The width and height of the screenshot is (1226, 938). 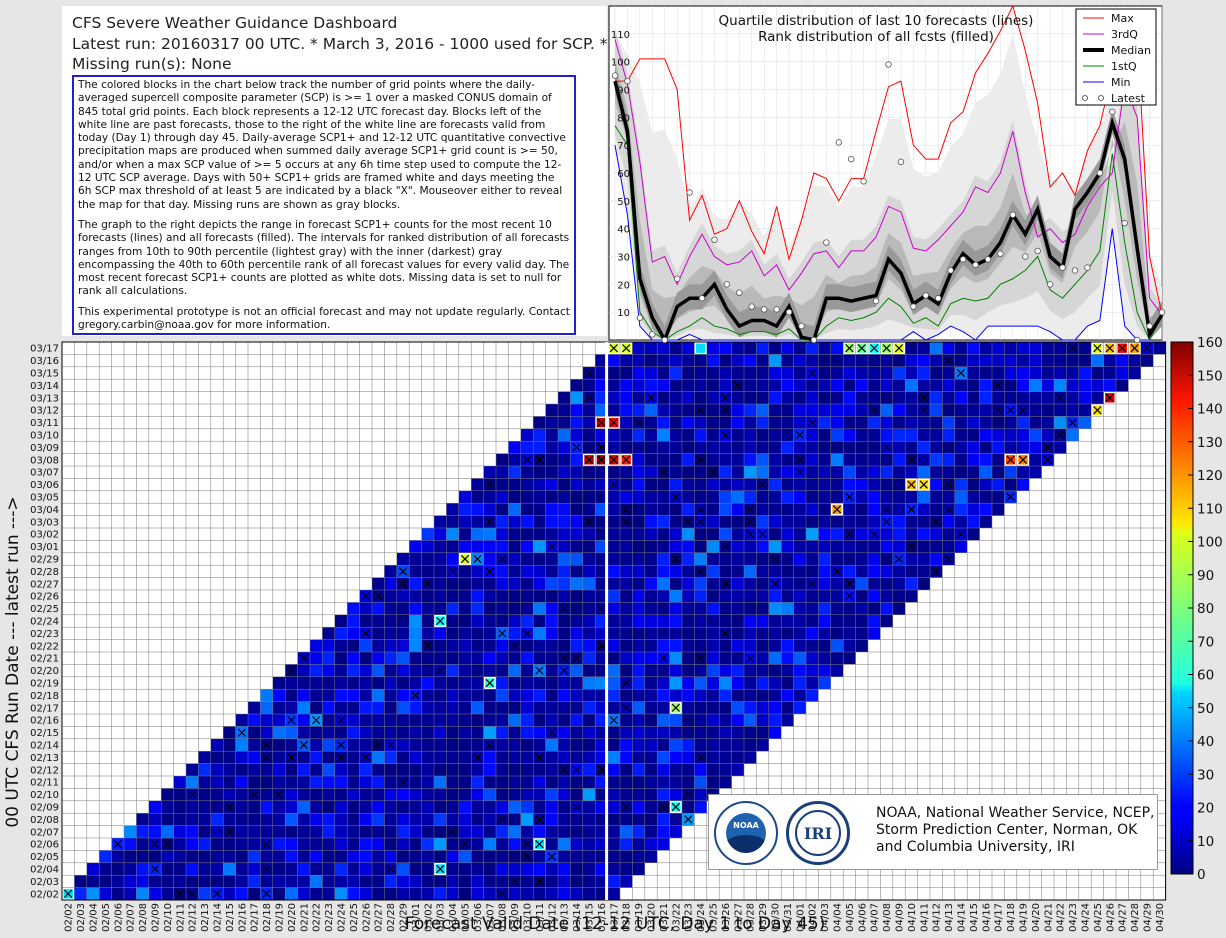 I want to click on x-tick-label: 03/17, so click(x=614, y=917).